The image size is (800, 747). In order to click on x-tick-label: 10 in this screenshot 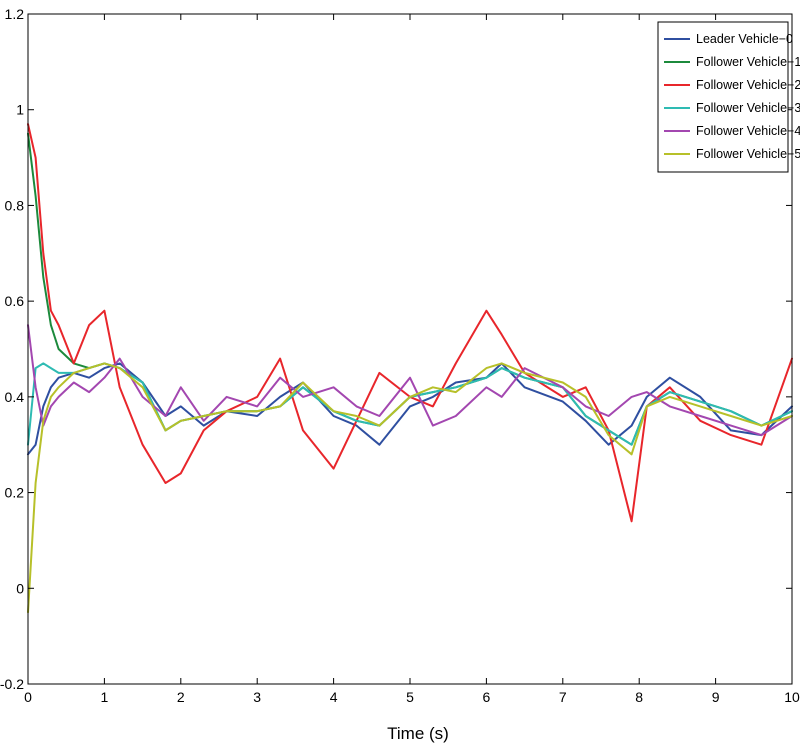, I will do `click(792, 697)`.